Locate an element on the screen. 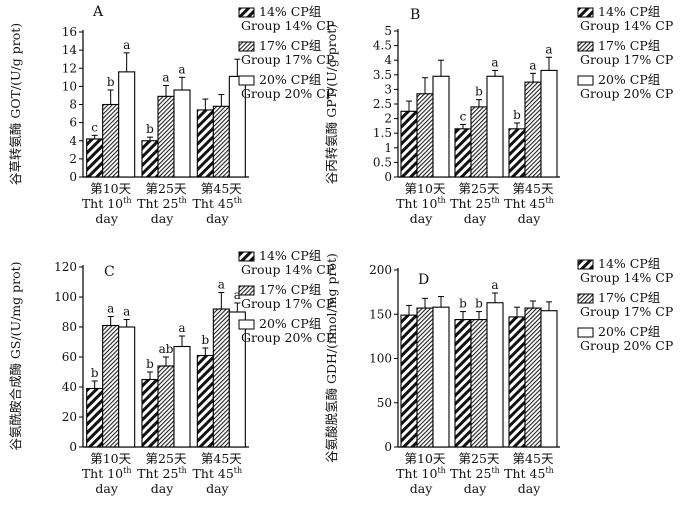  legend-label-line1: 20% CP组 is located at coordinates (290, 79).